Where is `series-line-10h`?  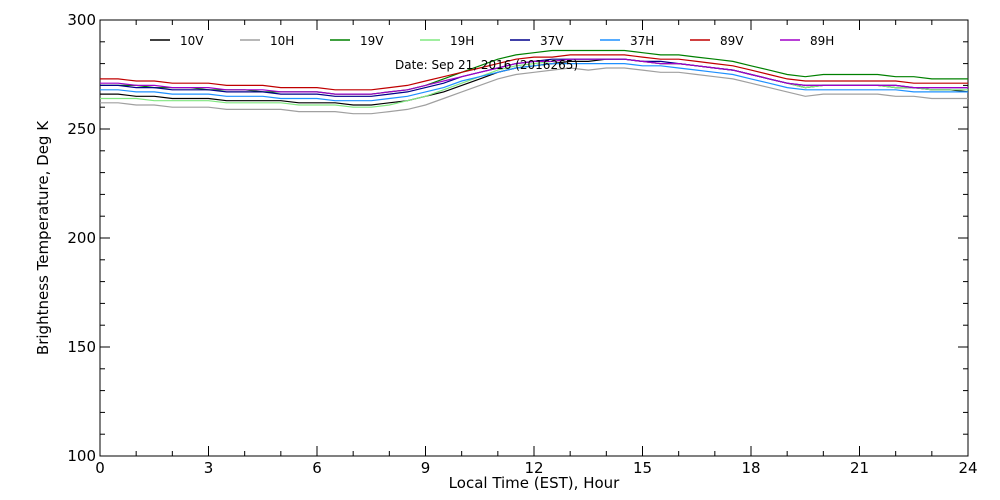
series-line-10h is located at coordinates (534, 91).